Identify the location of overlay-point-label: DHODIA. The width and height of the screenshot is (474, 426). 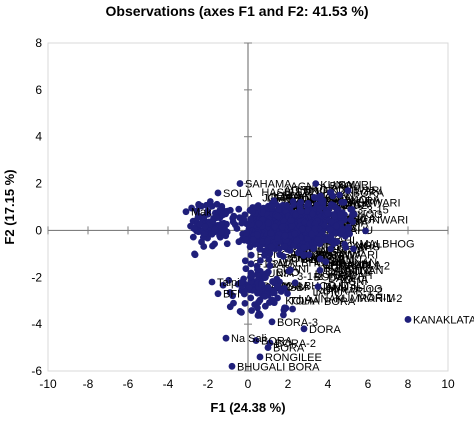
(349, 273).